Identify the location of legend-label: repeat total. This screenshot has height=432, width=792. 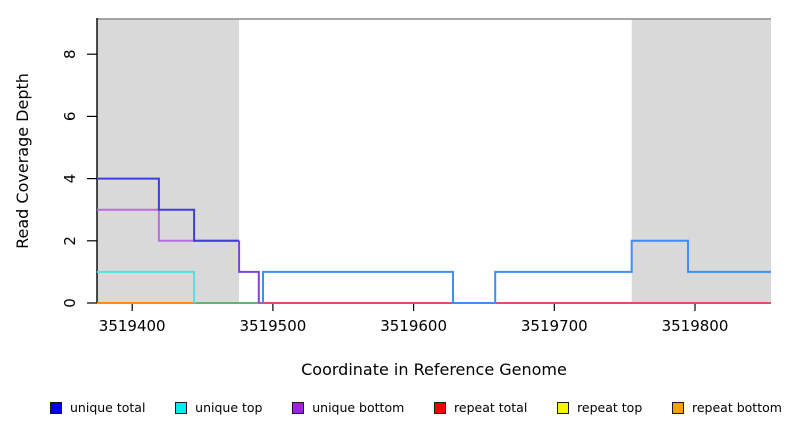
(491, 407).